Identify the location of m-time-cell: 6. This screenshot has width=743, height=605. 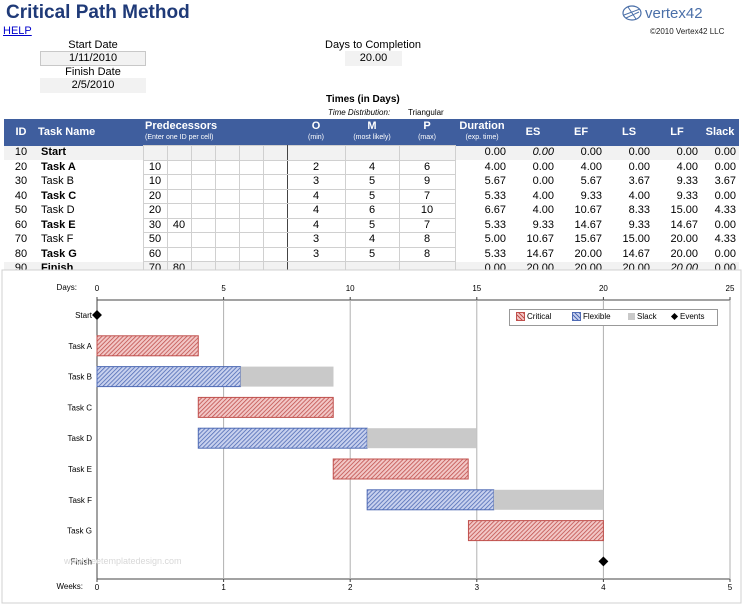
(372, 211).